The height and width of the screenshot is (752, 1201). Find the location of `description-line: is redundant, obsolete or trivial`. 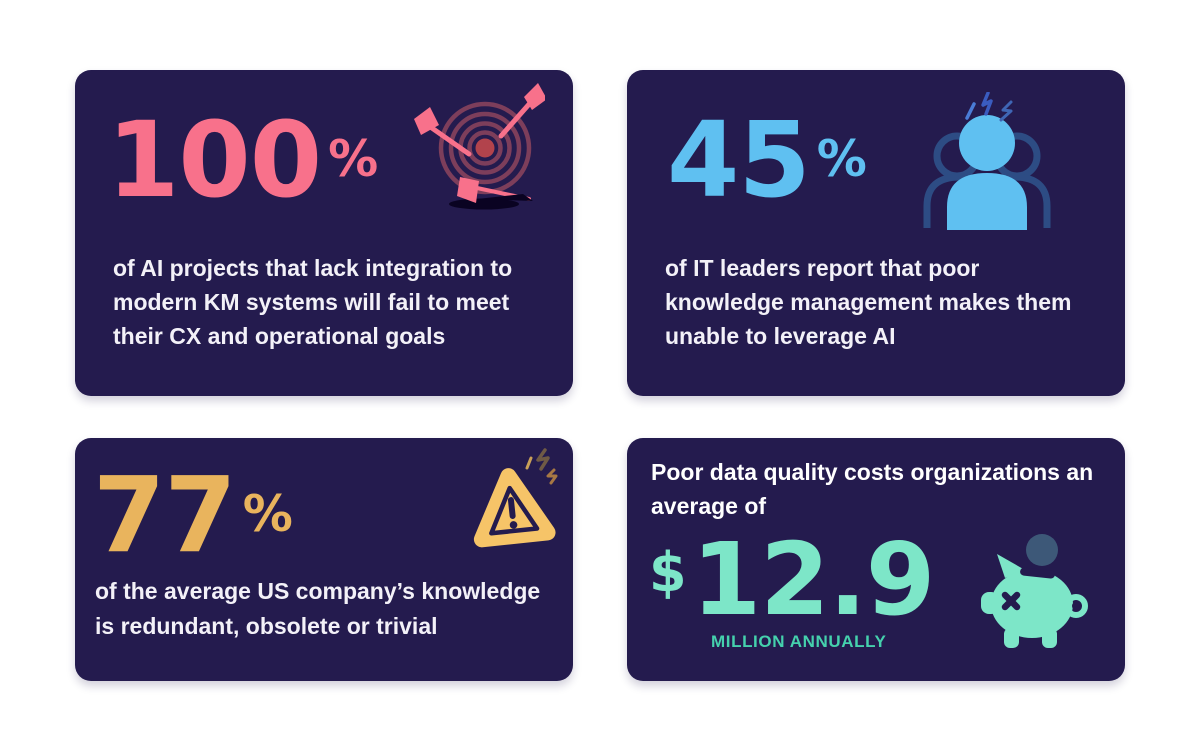

description-line: is redundant, obsolete or trivial is located at coordinates (266, 626).